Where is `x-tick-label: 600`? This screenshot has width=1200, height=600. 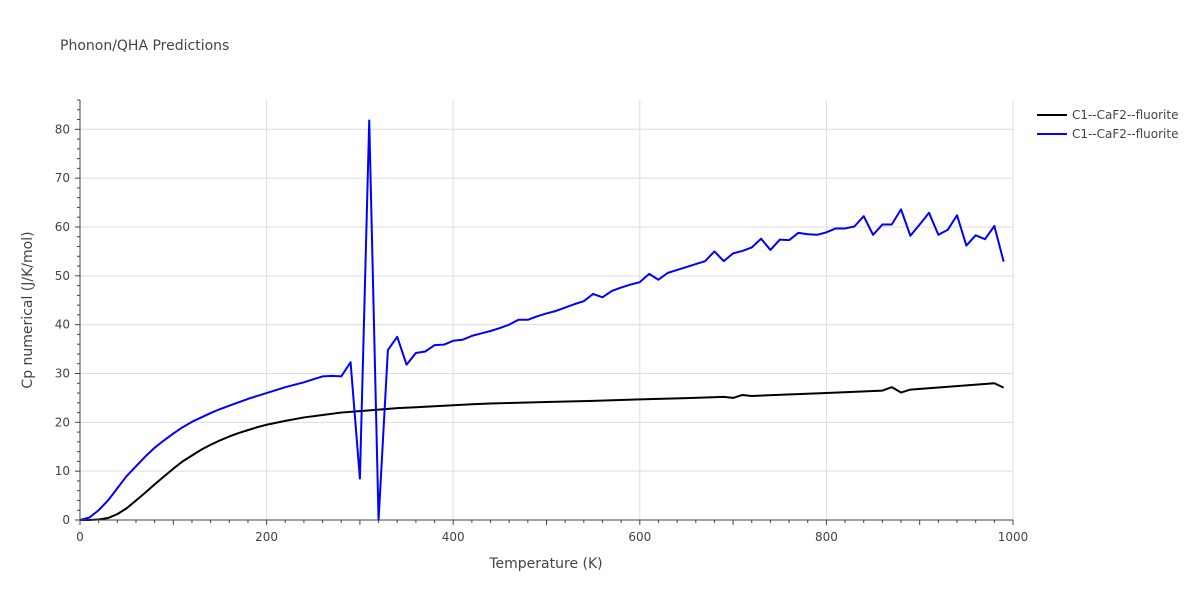 x-tick-label: 600 is located at coordinates (639, 537).